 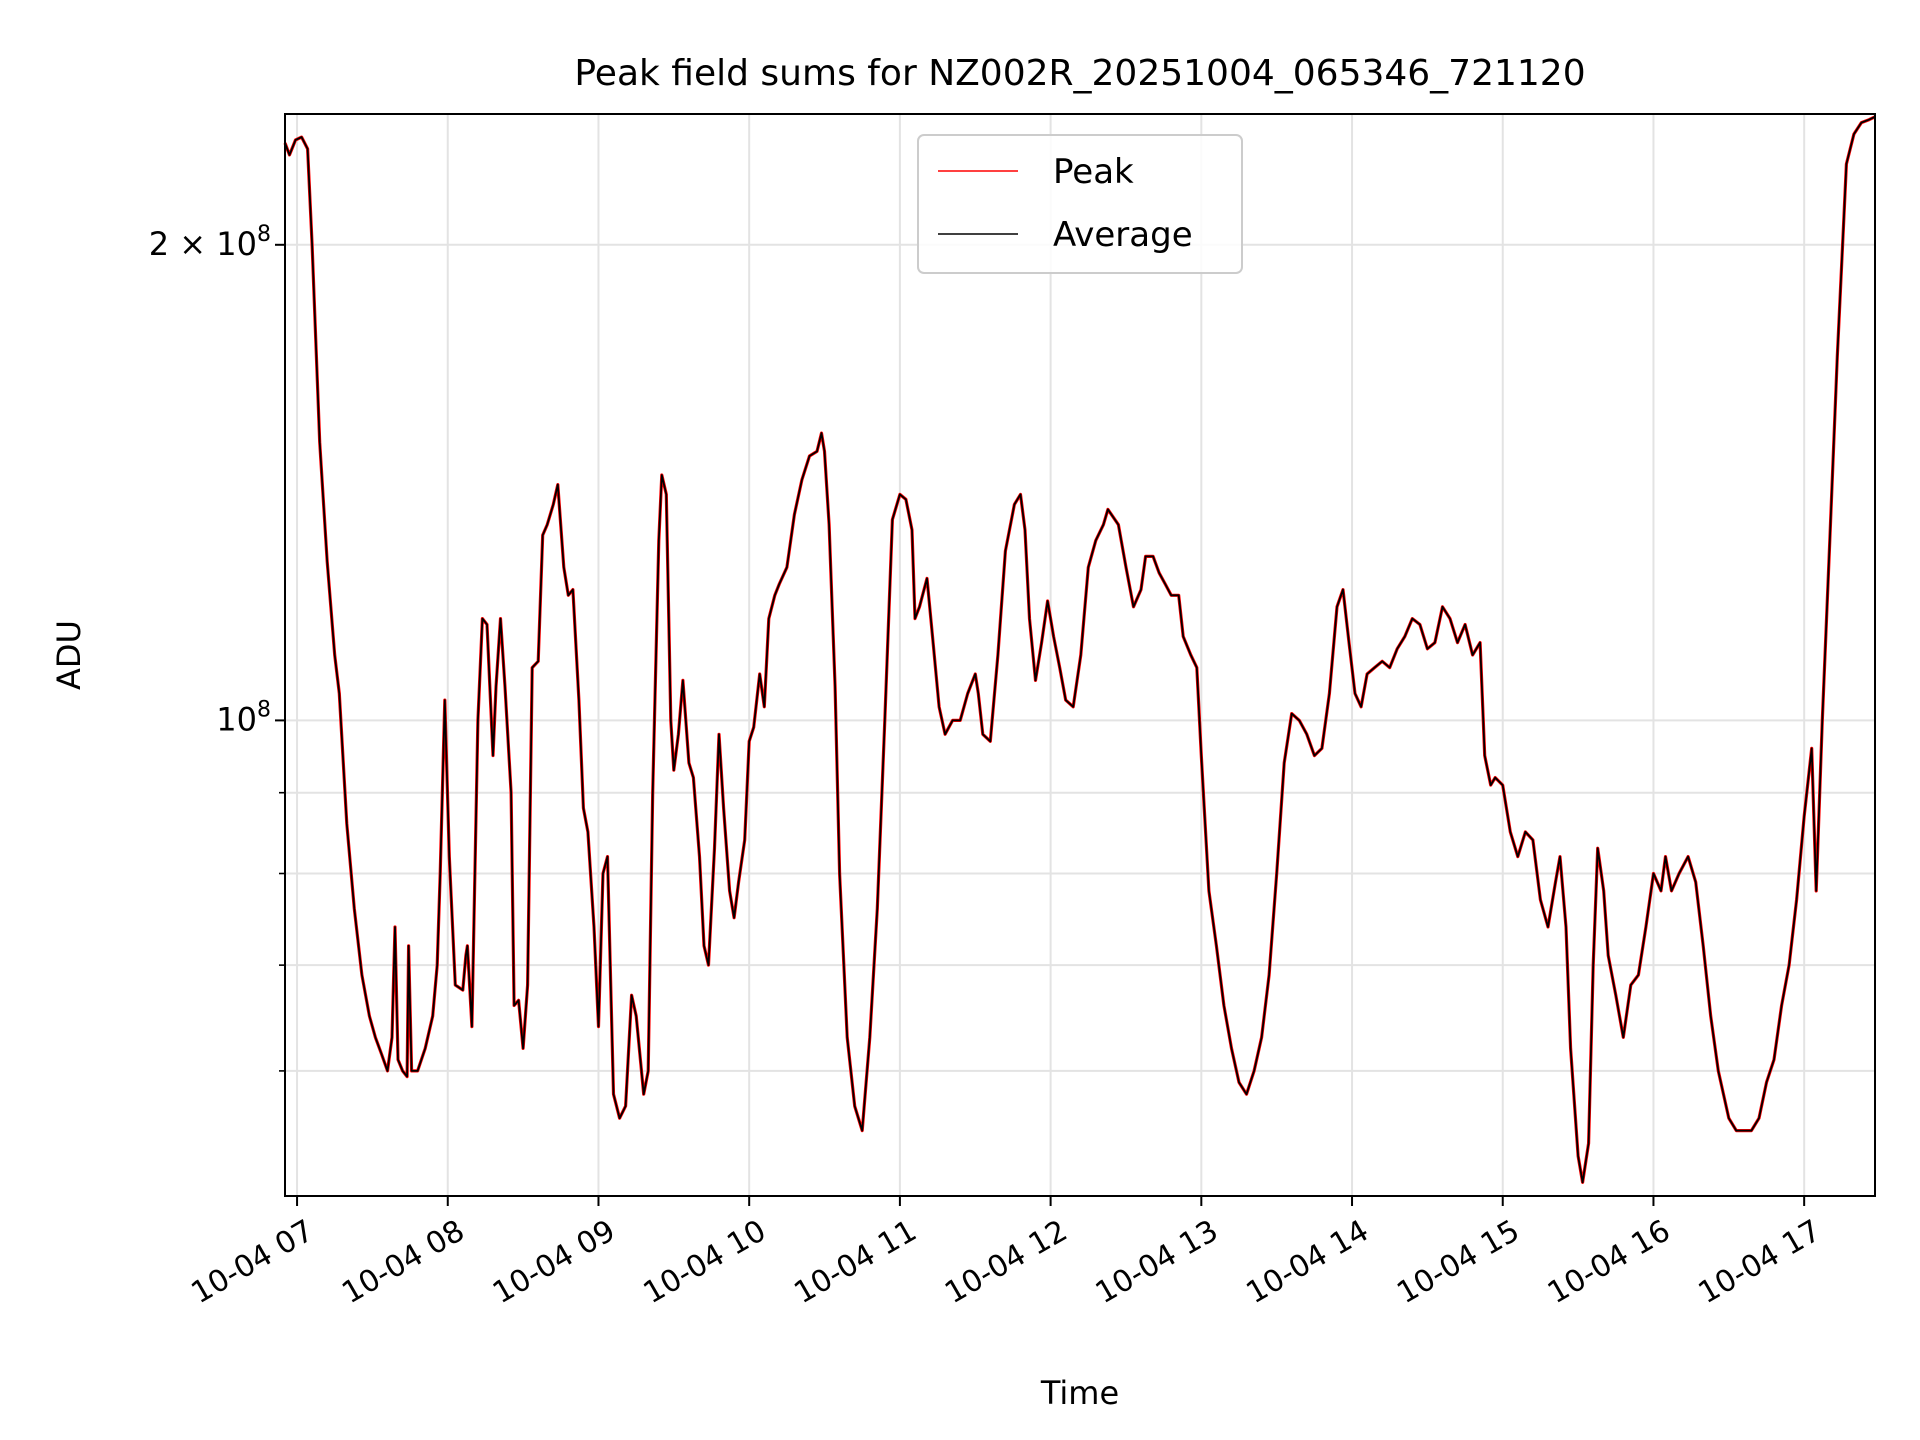 What do you see at coordinates (69, 655) in the screenshot?
I see `y-axis-label: ADU` at bounding box center [69, 655].